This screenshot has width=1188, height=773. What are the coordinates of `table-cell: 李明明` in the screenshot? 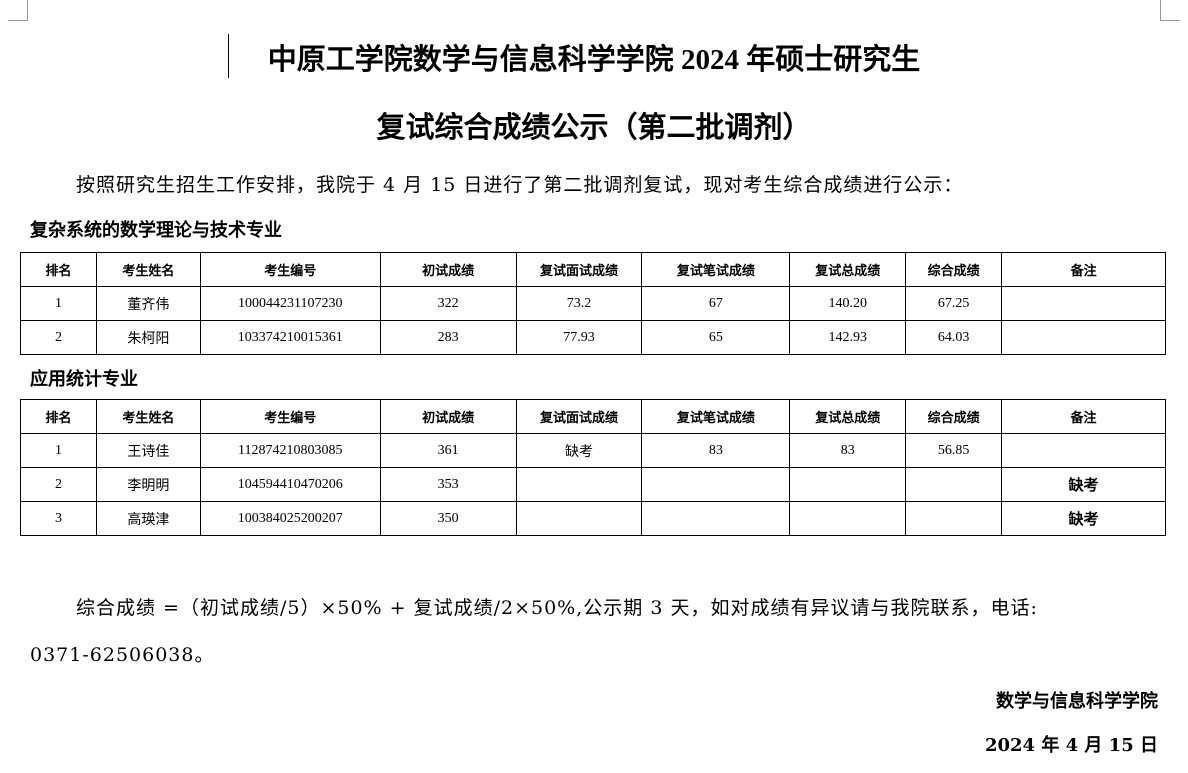 It's located at (148, 484).